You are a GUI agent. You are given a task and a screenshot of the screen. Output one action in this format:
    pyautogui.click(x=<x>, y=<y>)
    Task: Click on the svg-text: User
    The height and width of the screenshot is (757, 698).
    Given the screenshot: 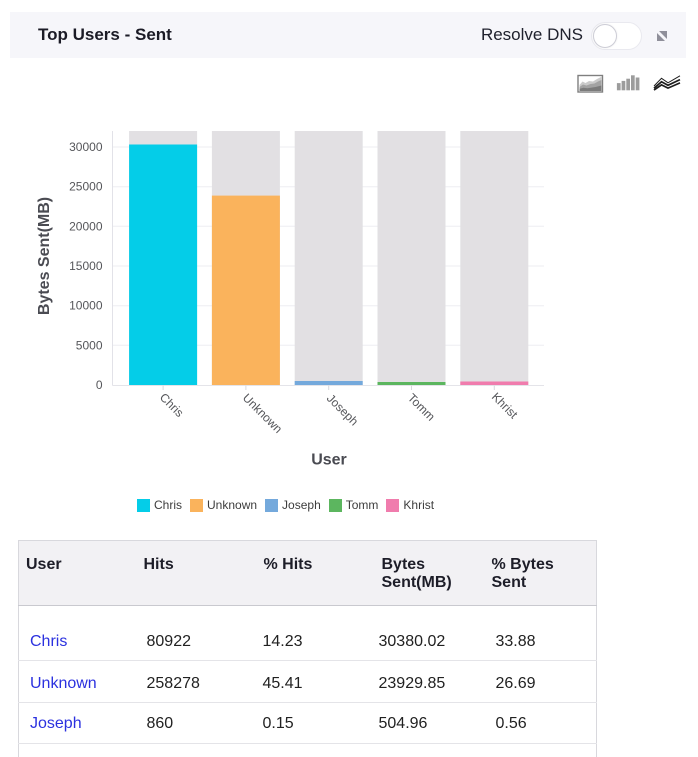 What is the action you would take?
    pyautogui.click(x=329, y=460)
    